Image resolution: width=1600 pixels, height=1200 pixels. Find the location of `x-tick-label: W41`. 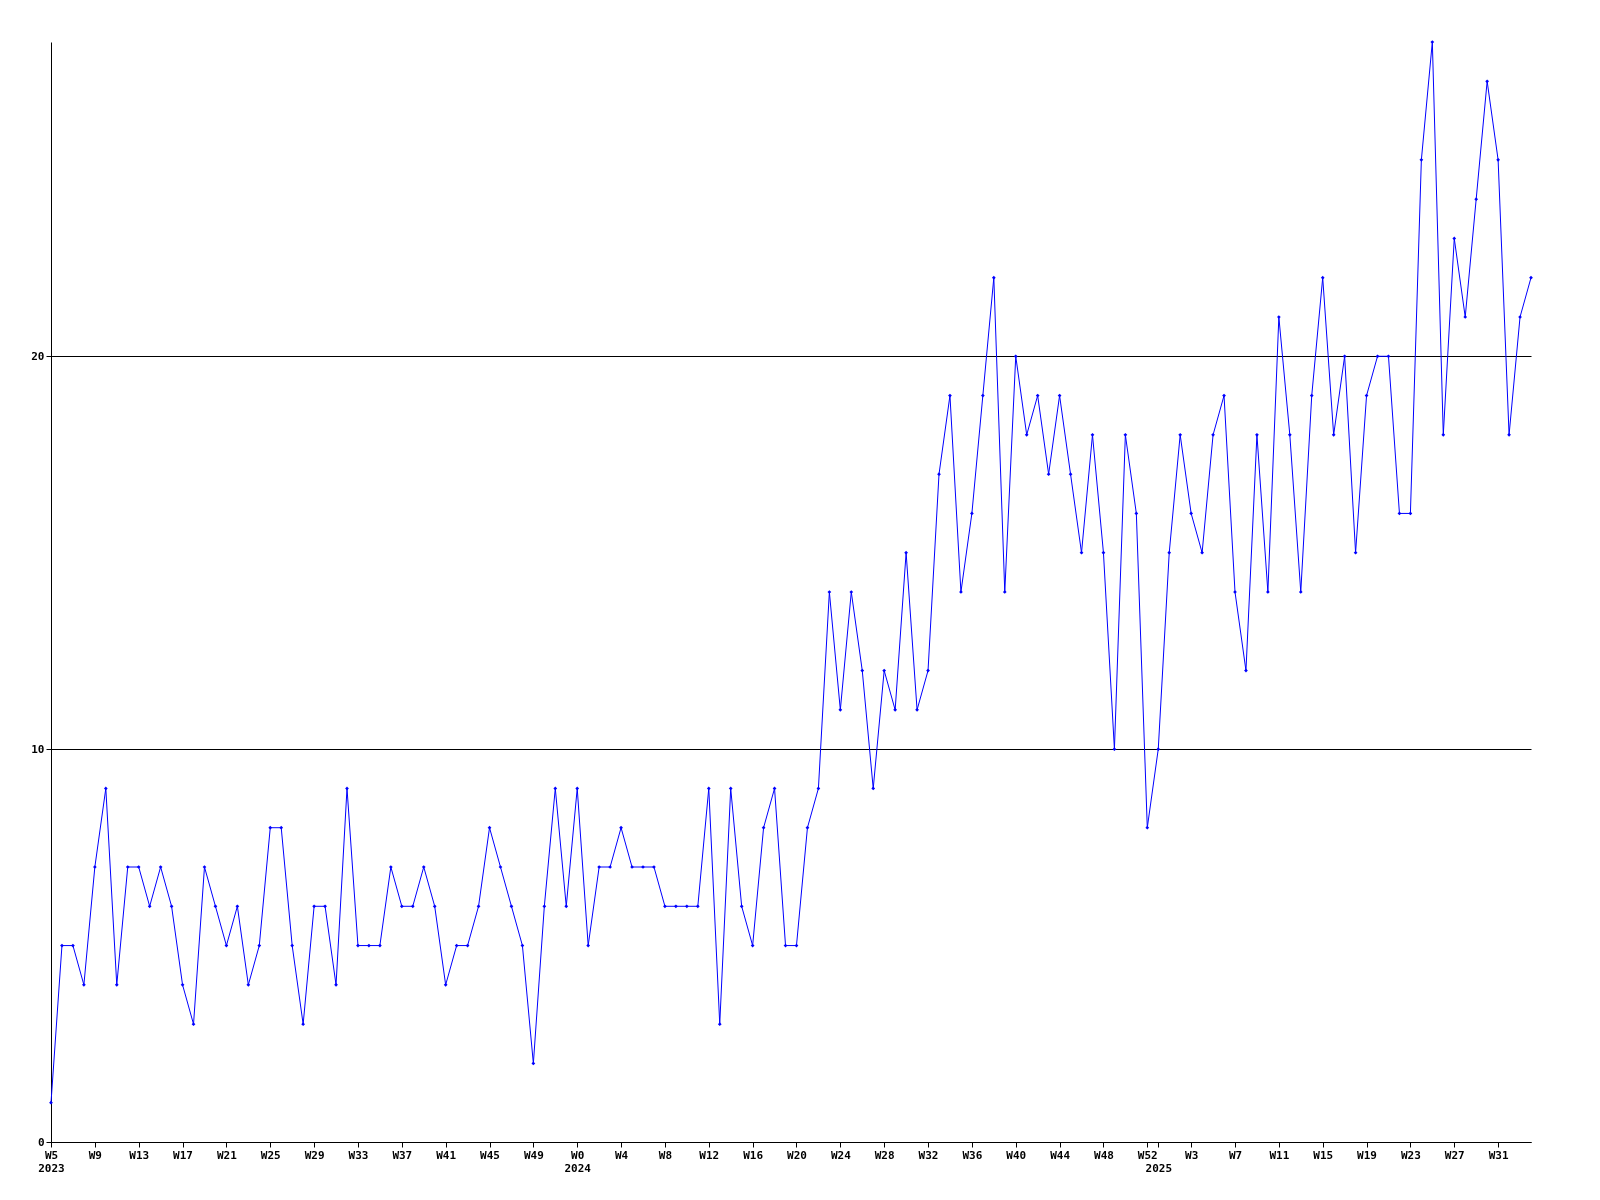

x-tick-label: W41 is located at coordinates (446, 1155).